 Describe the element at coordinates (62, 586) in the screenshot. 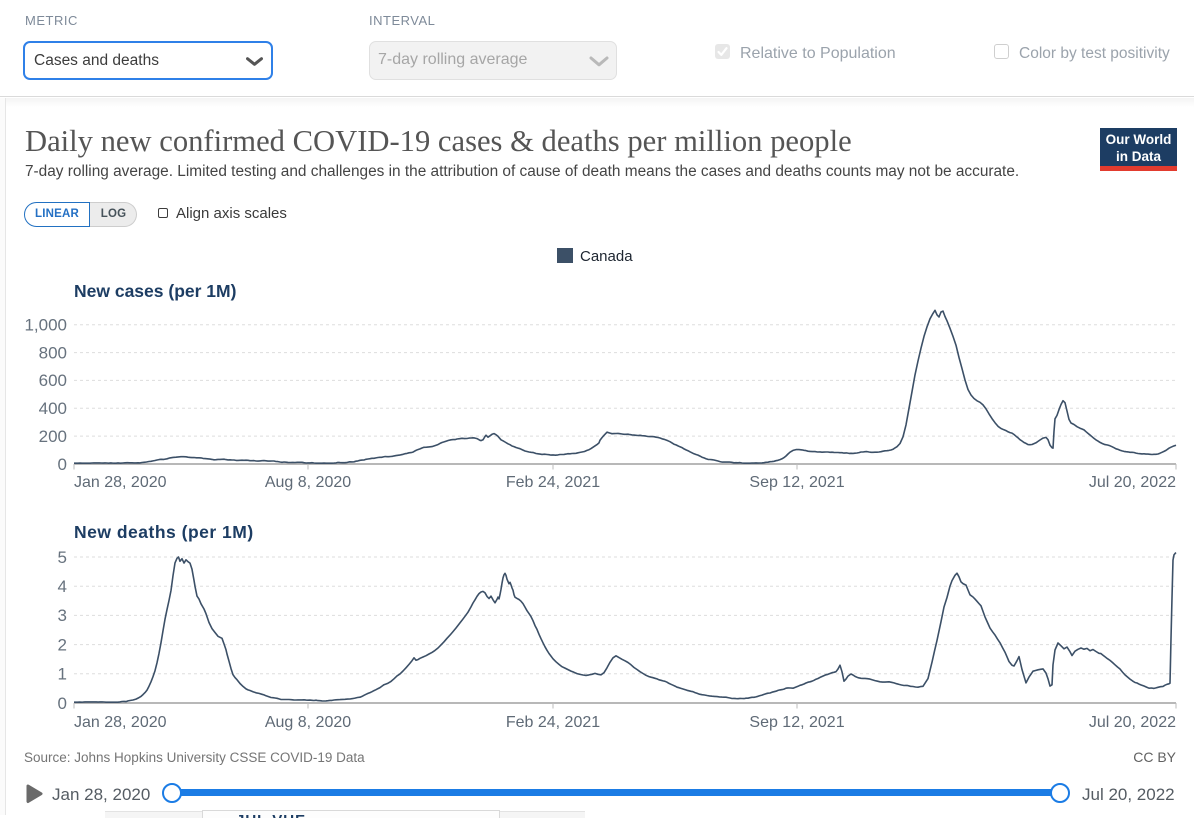

I see `svg-text: 4` at that location.